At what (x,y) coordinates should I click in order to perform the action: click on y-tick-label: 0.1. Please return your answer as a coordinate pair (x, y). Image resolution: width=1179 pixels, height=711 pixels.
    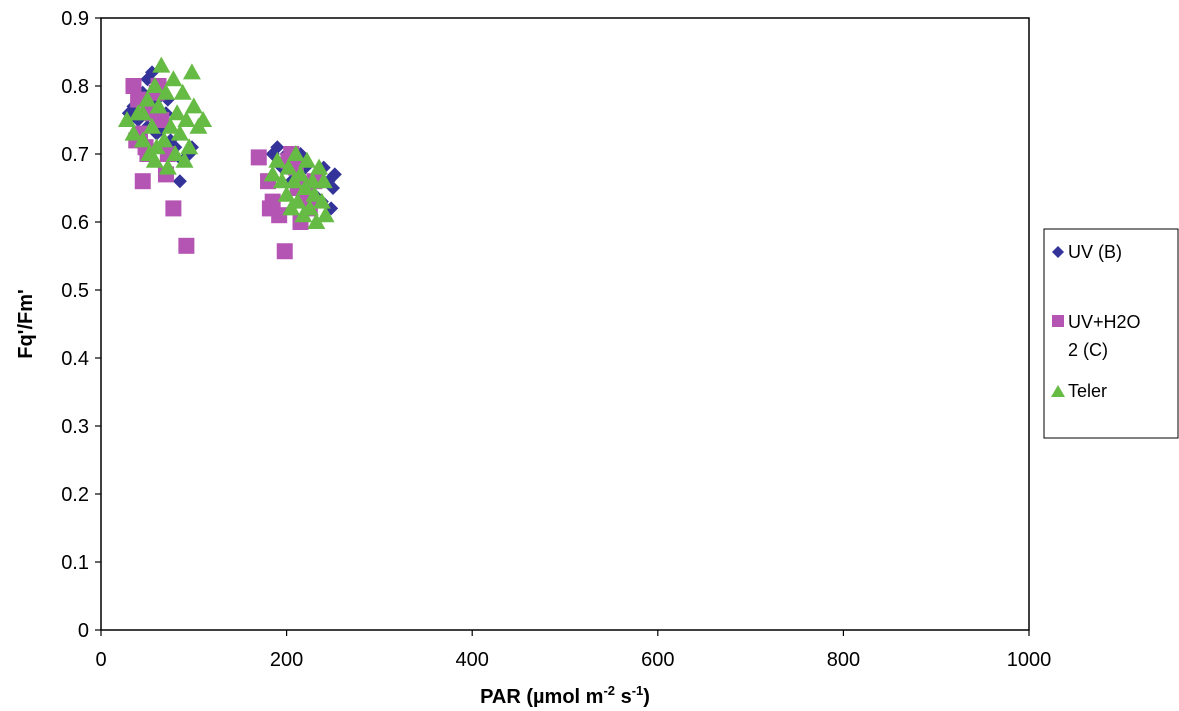
    Looking at the image, I should click on (75, 563).